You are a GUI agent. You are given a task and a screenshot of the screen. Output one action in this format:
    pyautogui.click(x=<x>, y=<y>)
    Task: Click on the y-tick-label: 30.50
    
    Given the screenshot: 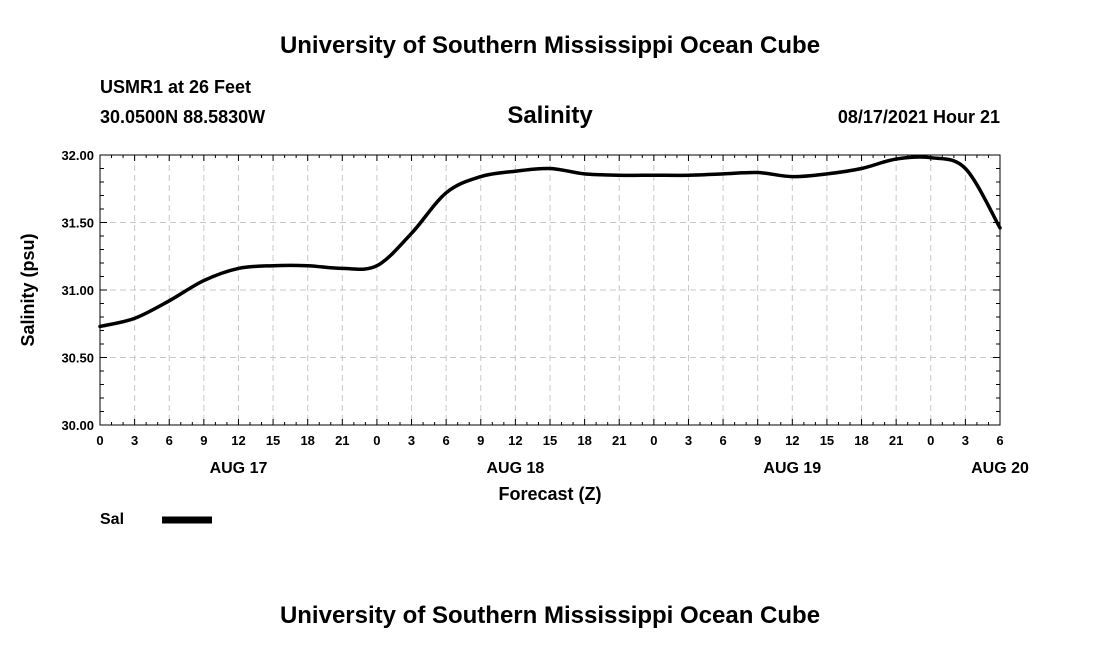 What is the action you would take?
    pyautogui.click(x=77, y=358)
    